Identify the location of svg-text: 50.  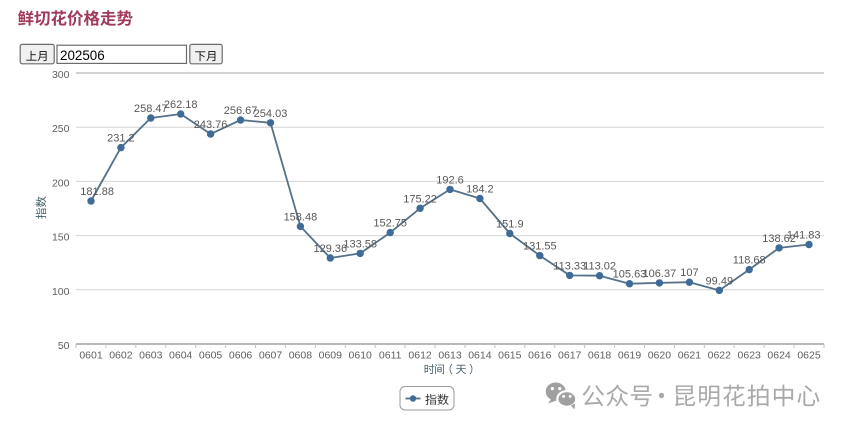
(64, 346).